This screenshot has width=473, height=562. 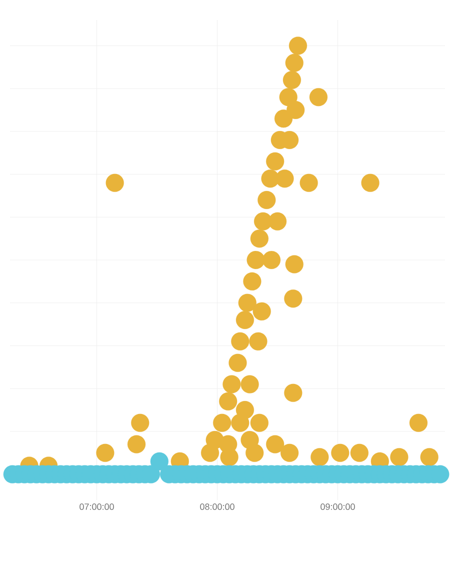 I want to click on x-tick-label: 09:00:00, so click(x=337, y=507).